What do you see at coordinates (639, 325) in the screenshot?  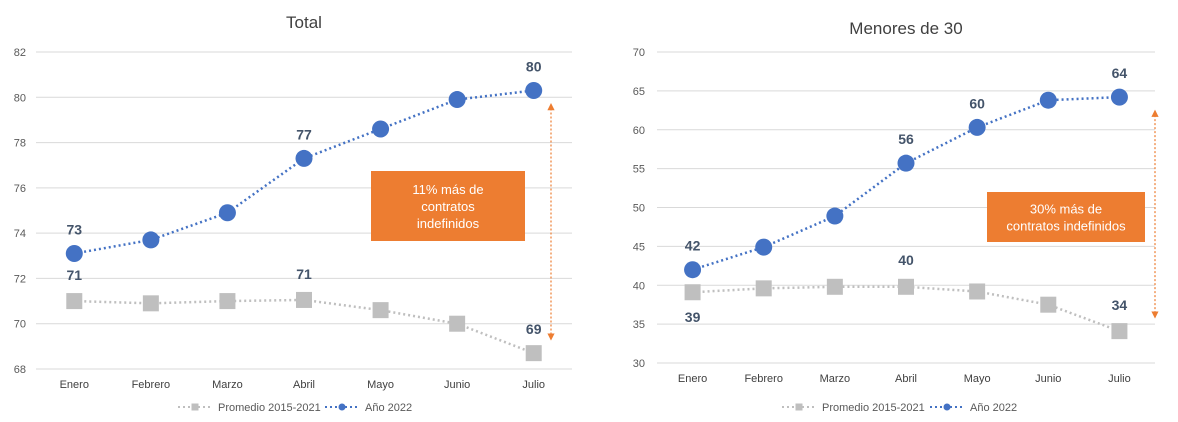 I see `y-tick-label: 35` at bounding box center [639, 325].